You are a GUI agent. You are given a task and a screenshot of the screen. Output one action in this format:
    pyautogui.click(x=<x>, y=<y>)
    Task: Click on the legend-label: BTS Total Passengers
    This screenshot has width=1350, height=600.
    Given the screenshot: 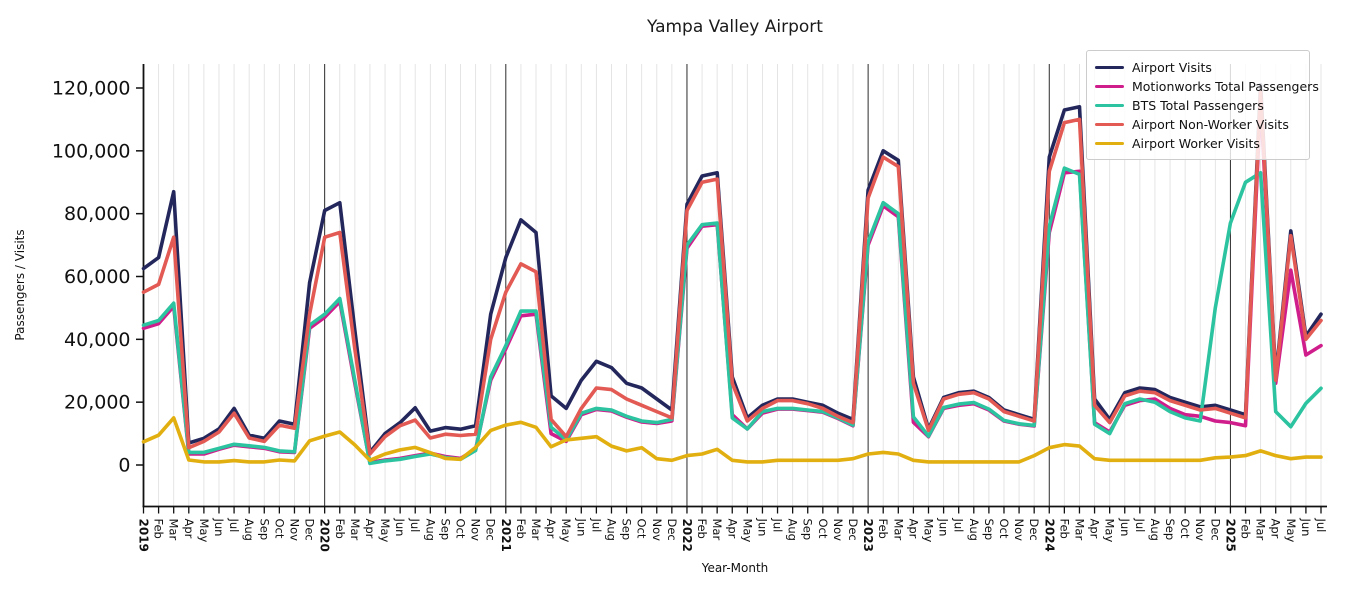 What is the action you would take?
    pyautogui.click(x=1198, y=105)
    